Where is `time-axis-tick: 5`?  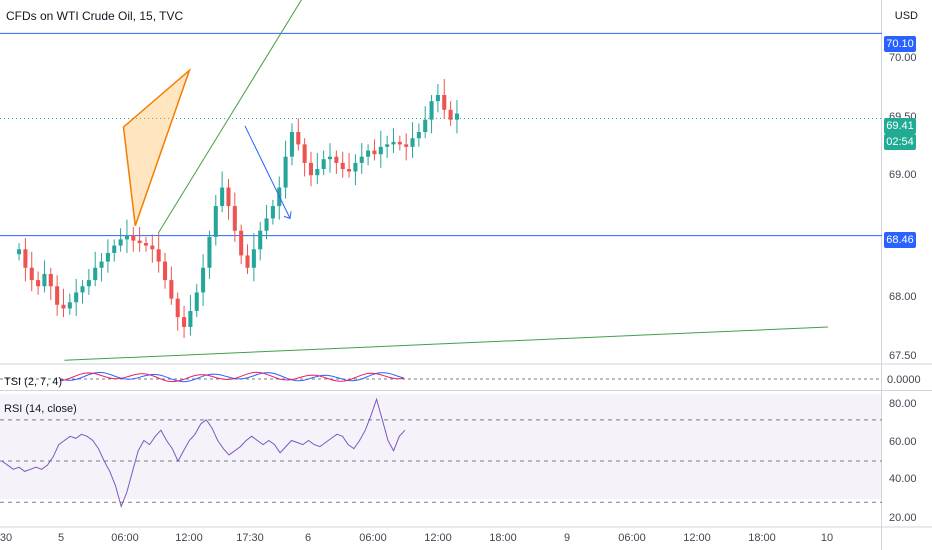 time-axis-tick: 5 is located at coordinates (61, 538).